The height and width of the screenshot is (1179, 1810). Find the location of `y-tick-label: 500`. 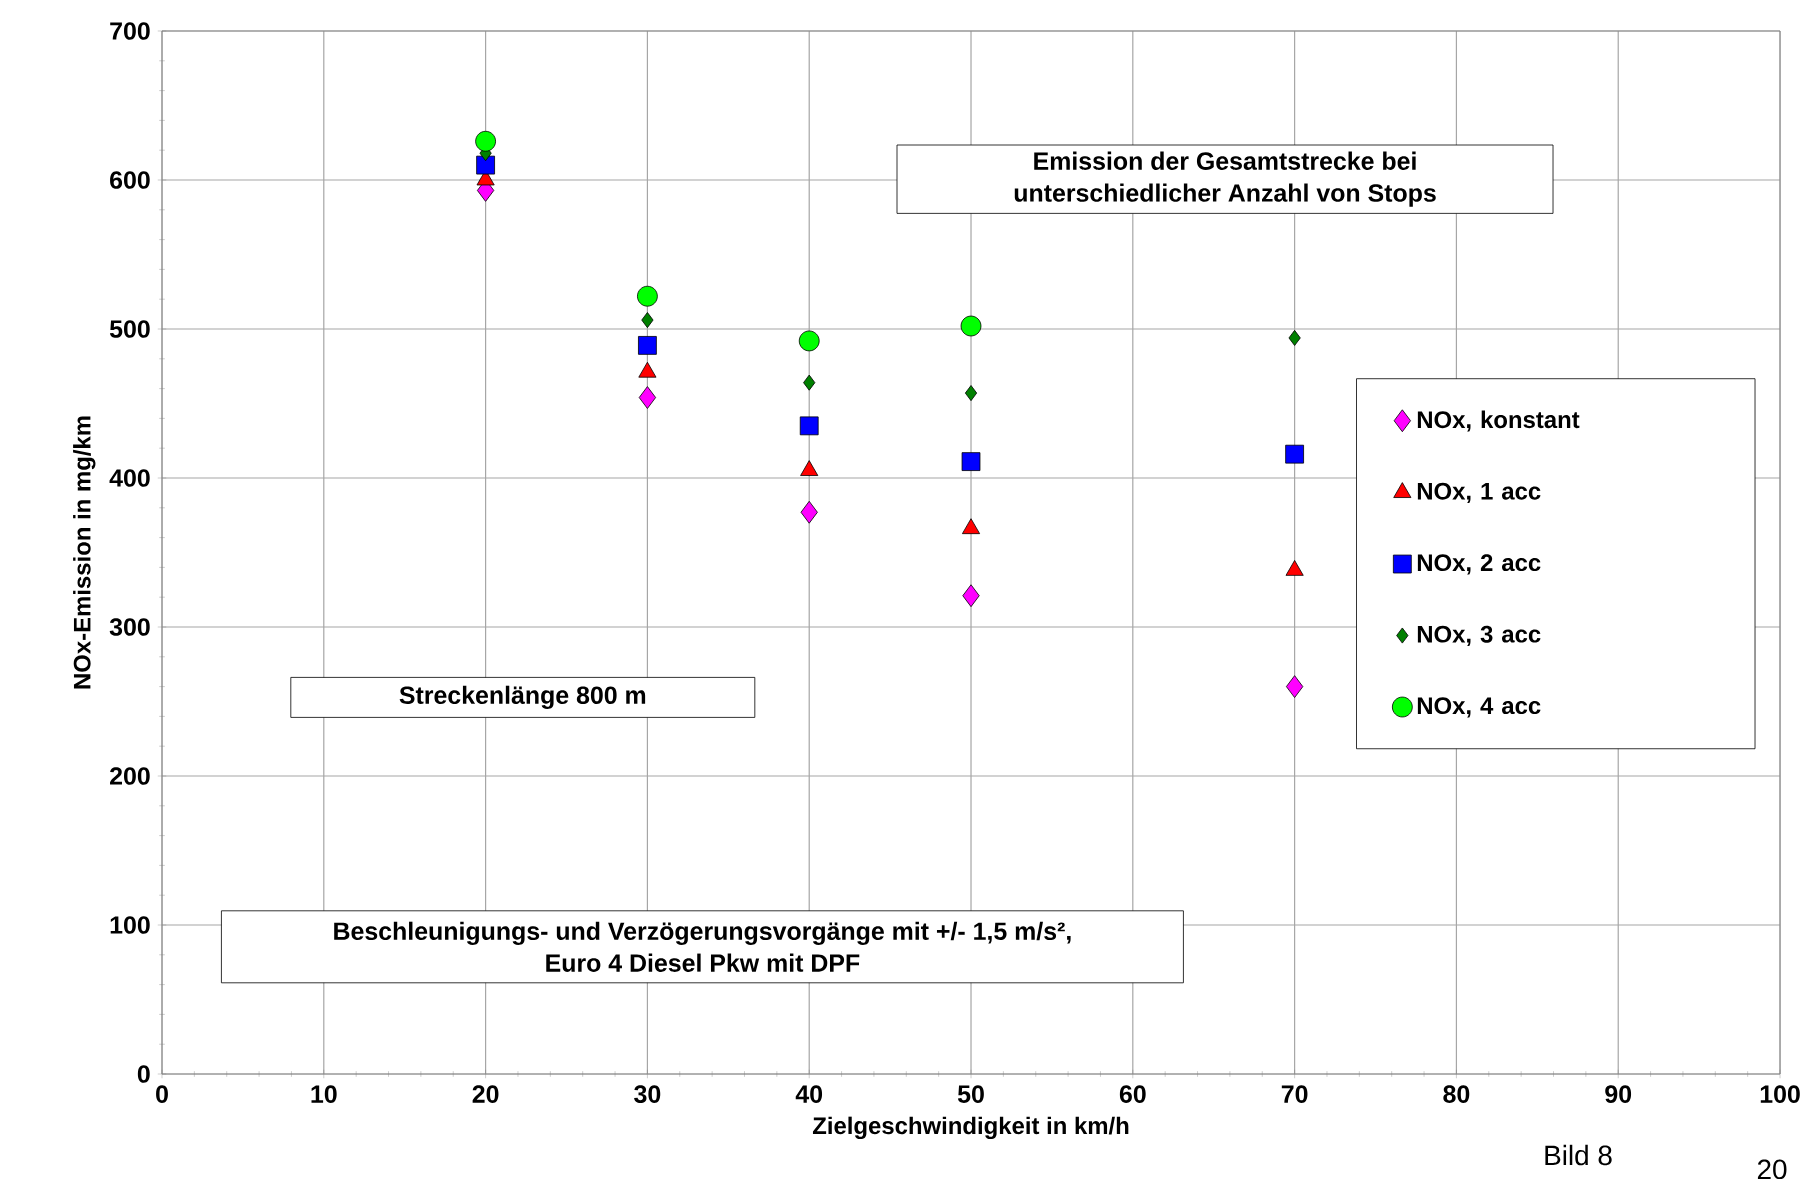

y-tick-label: 500 is located at coordinates (129, 329).